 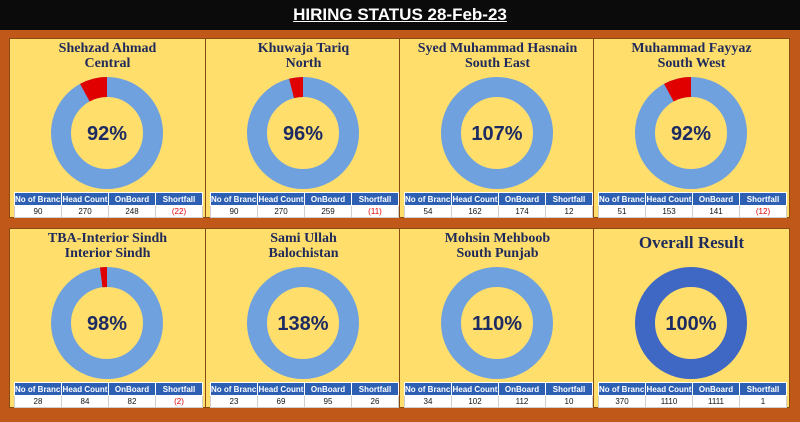 What do you see at coordinates (107, 48) in the screenshot?
I see `manager-name: Shehzad Ahmad` at bounding box center [107, 48].